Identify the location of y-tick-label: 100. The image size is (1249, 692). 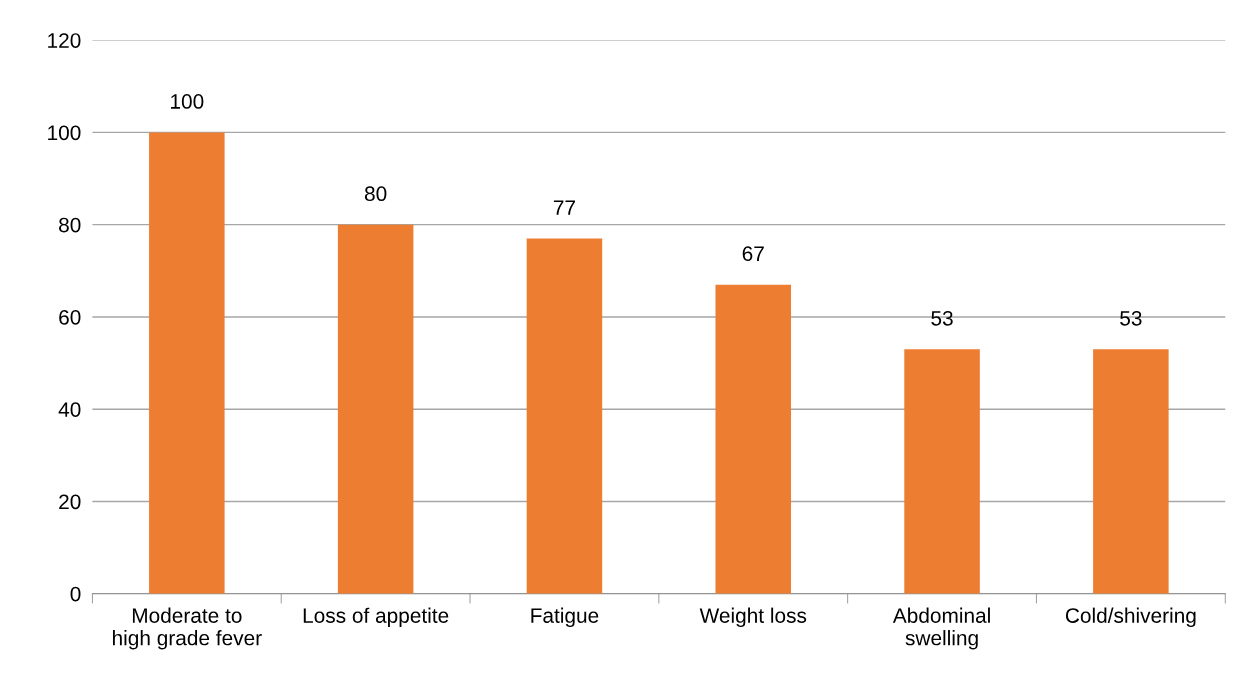
(64, 133).